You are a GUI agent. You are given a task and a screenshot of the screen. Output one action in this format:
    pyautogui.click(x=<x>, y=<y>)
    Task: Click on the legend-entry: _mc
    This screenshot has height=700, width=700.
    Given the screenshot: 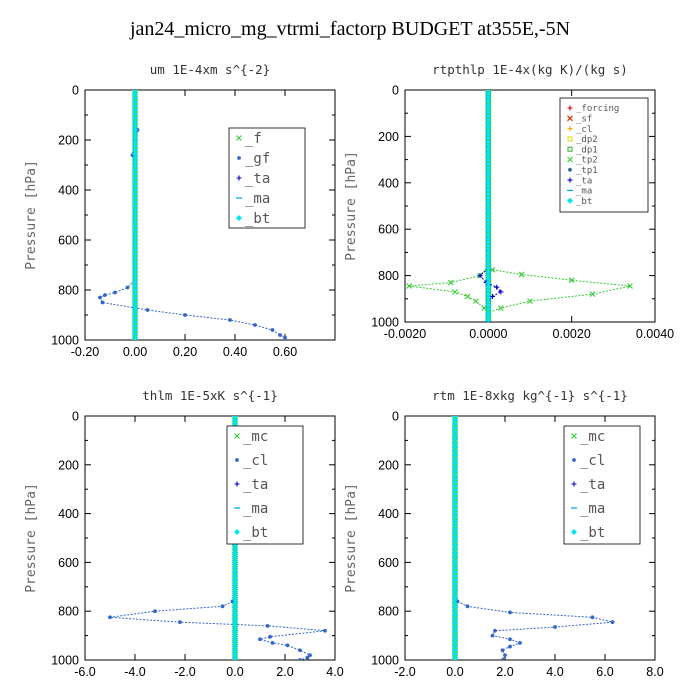 What is the action you would take?
    pyautogui.click(x=592, y=437)
    